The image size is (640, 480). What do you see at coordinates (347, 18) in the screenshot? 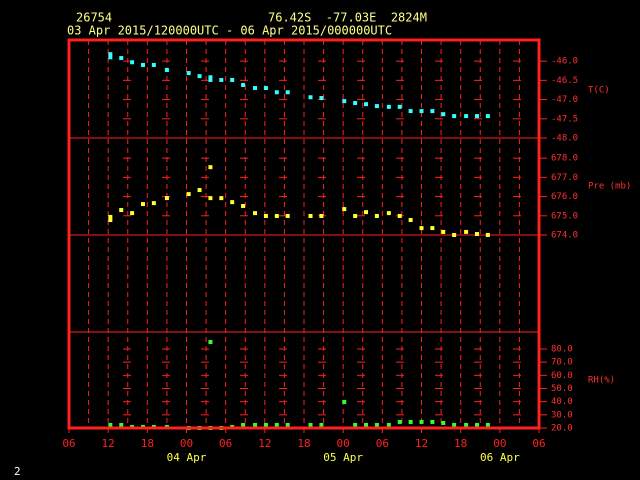
I see `station-location: 76.42S -77.03E 2824M` at bounding box center [347, 18].